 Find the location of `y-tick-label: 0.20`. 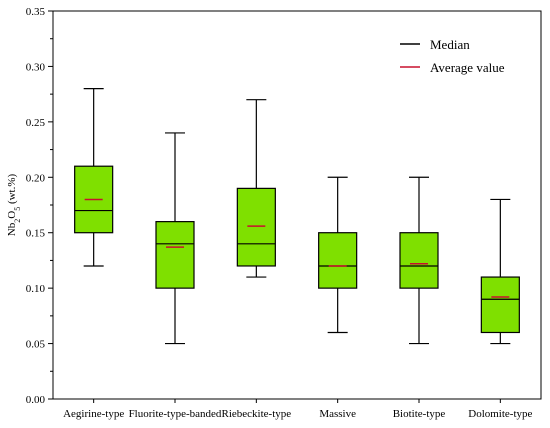

y-tick-label: 0.20 is located at coordinates (36, 178).